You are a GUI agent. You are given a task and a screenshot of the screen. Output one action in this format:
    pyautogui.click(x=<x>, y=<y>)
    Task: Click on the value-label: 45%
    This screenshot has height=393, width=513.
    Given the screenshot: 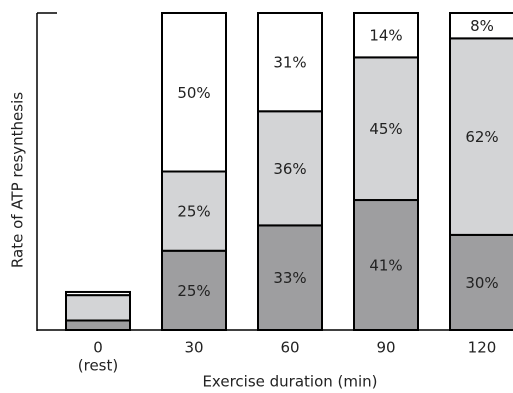 What is the action you would take?
    pyautogui.click(x=385, y=129)
    